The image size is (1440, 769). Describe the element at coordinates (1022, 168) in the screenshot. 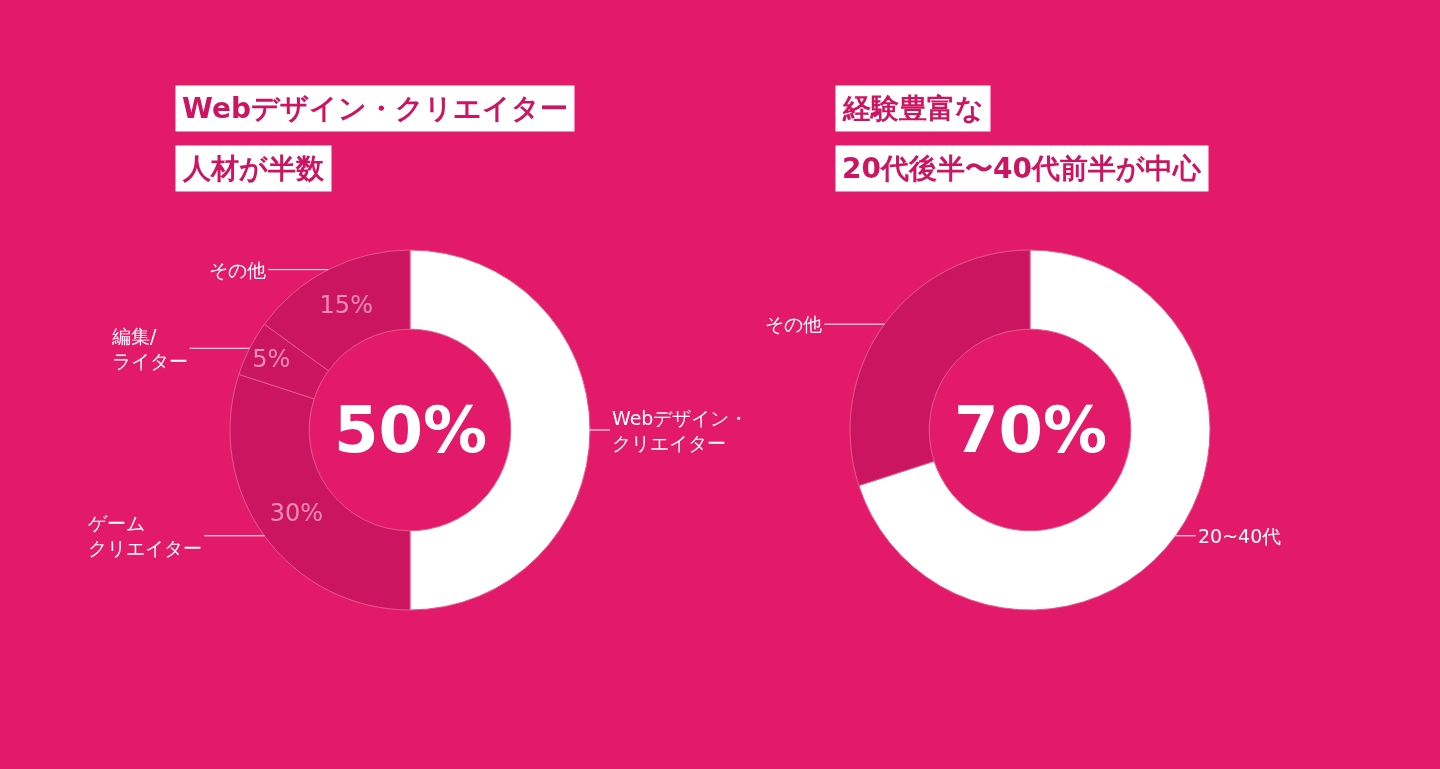

I see `chart-subtitle: 20代後半〜40代前半が中心` at that location.